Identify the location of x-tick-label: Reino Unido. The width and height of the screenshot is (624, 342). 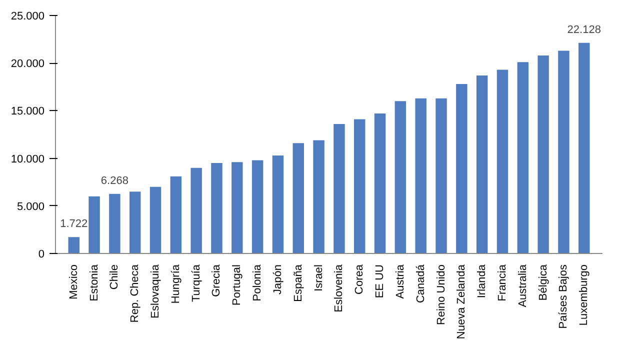
(441, 295).